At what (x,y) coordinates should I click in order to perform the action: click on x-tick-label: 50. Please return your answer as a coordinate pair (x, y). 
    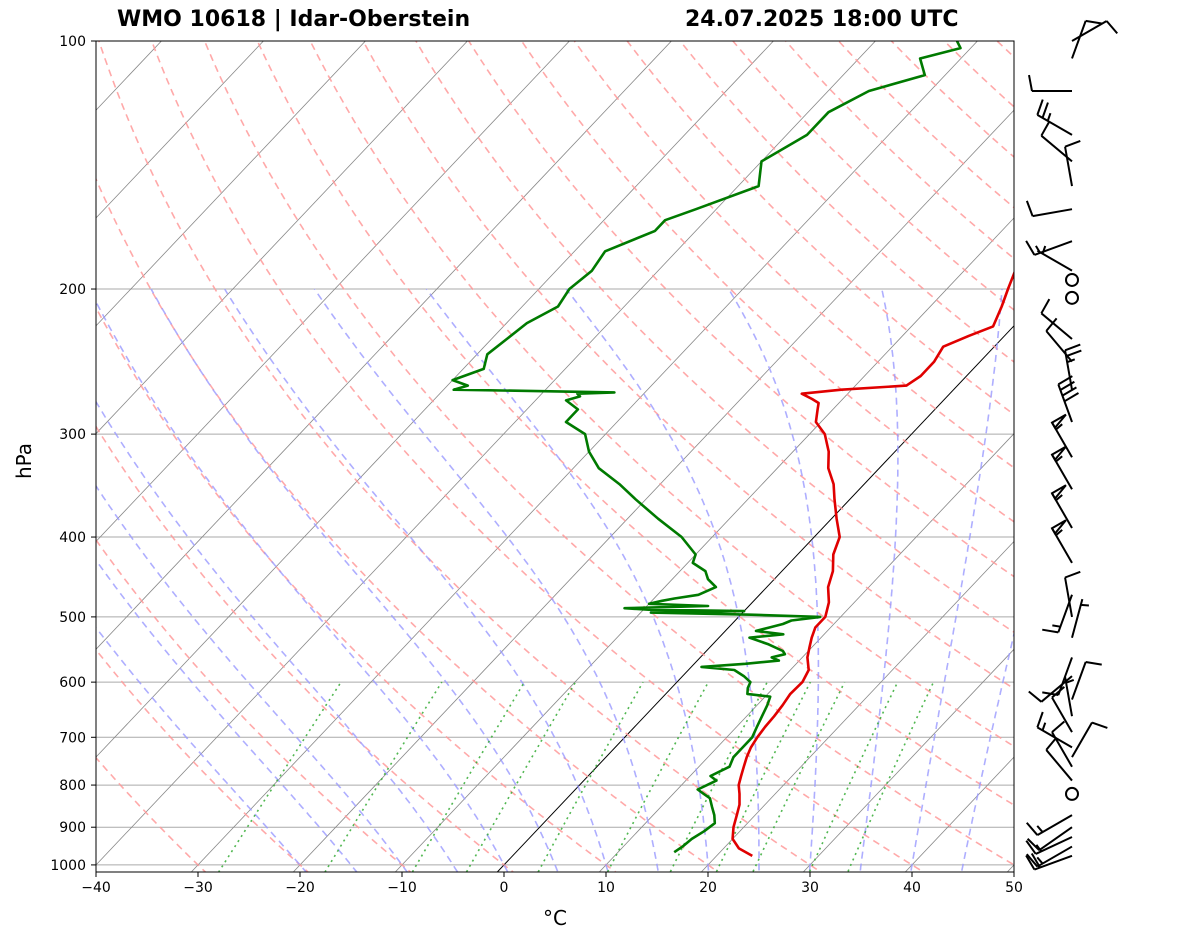
    Looking at the image, I should click on (1014, 888).